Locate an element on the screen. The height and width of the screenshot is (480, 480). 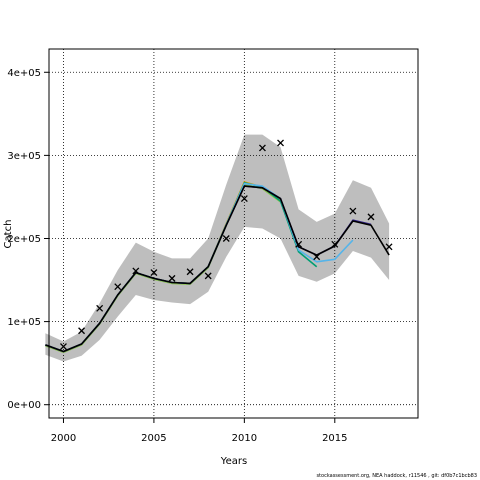
y-axis-label: Catch is located at coordinates (8, 234).